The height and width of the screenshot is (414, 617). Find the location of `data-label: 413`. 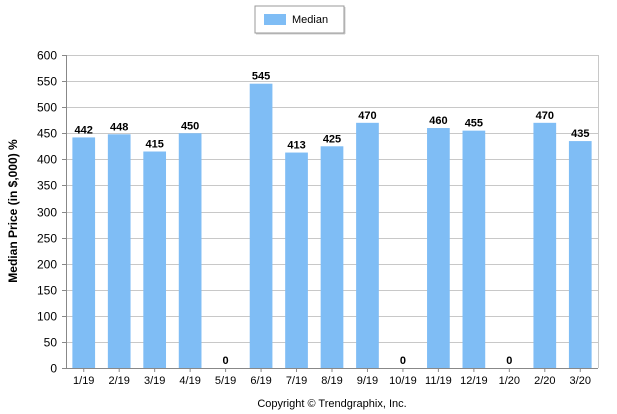

data-label: 413 is located at coordinates (296, 146).